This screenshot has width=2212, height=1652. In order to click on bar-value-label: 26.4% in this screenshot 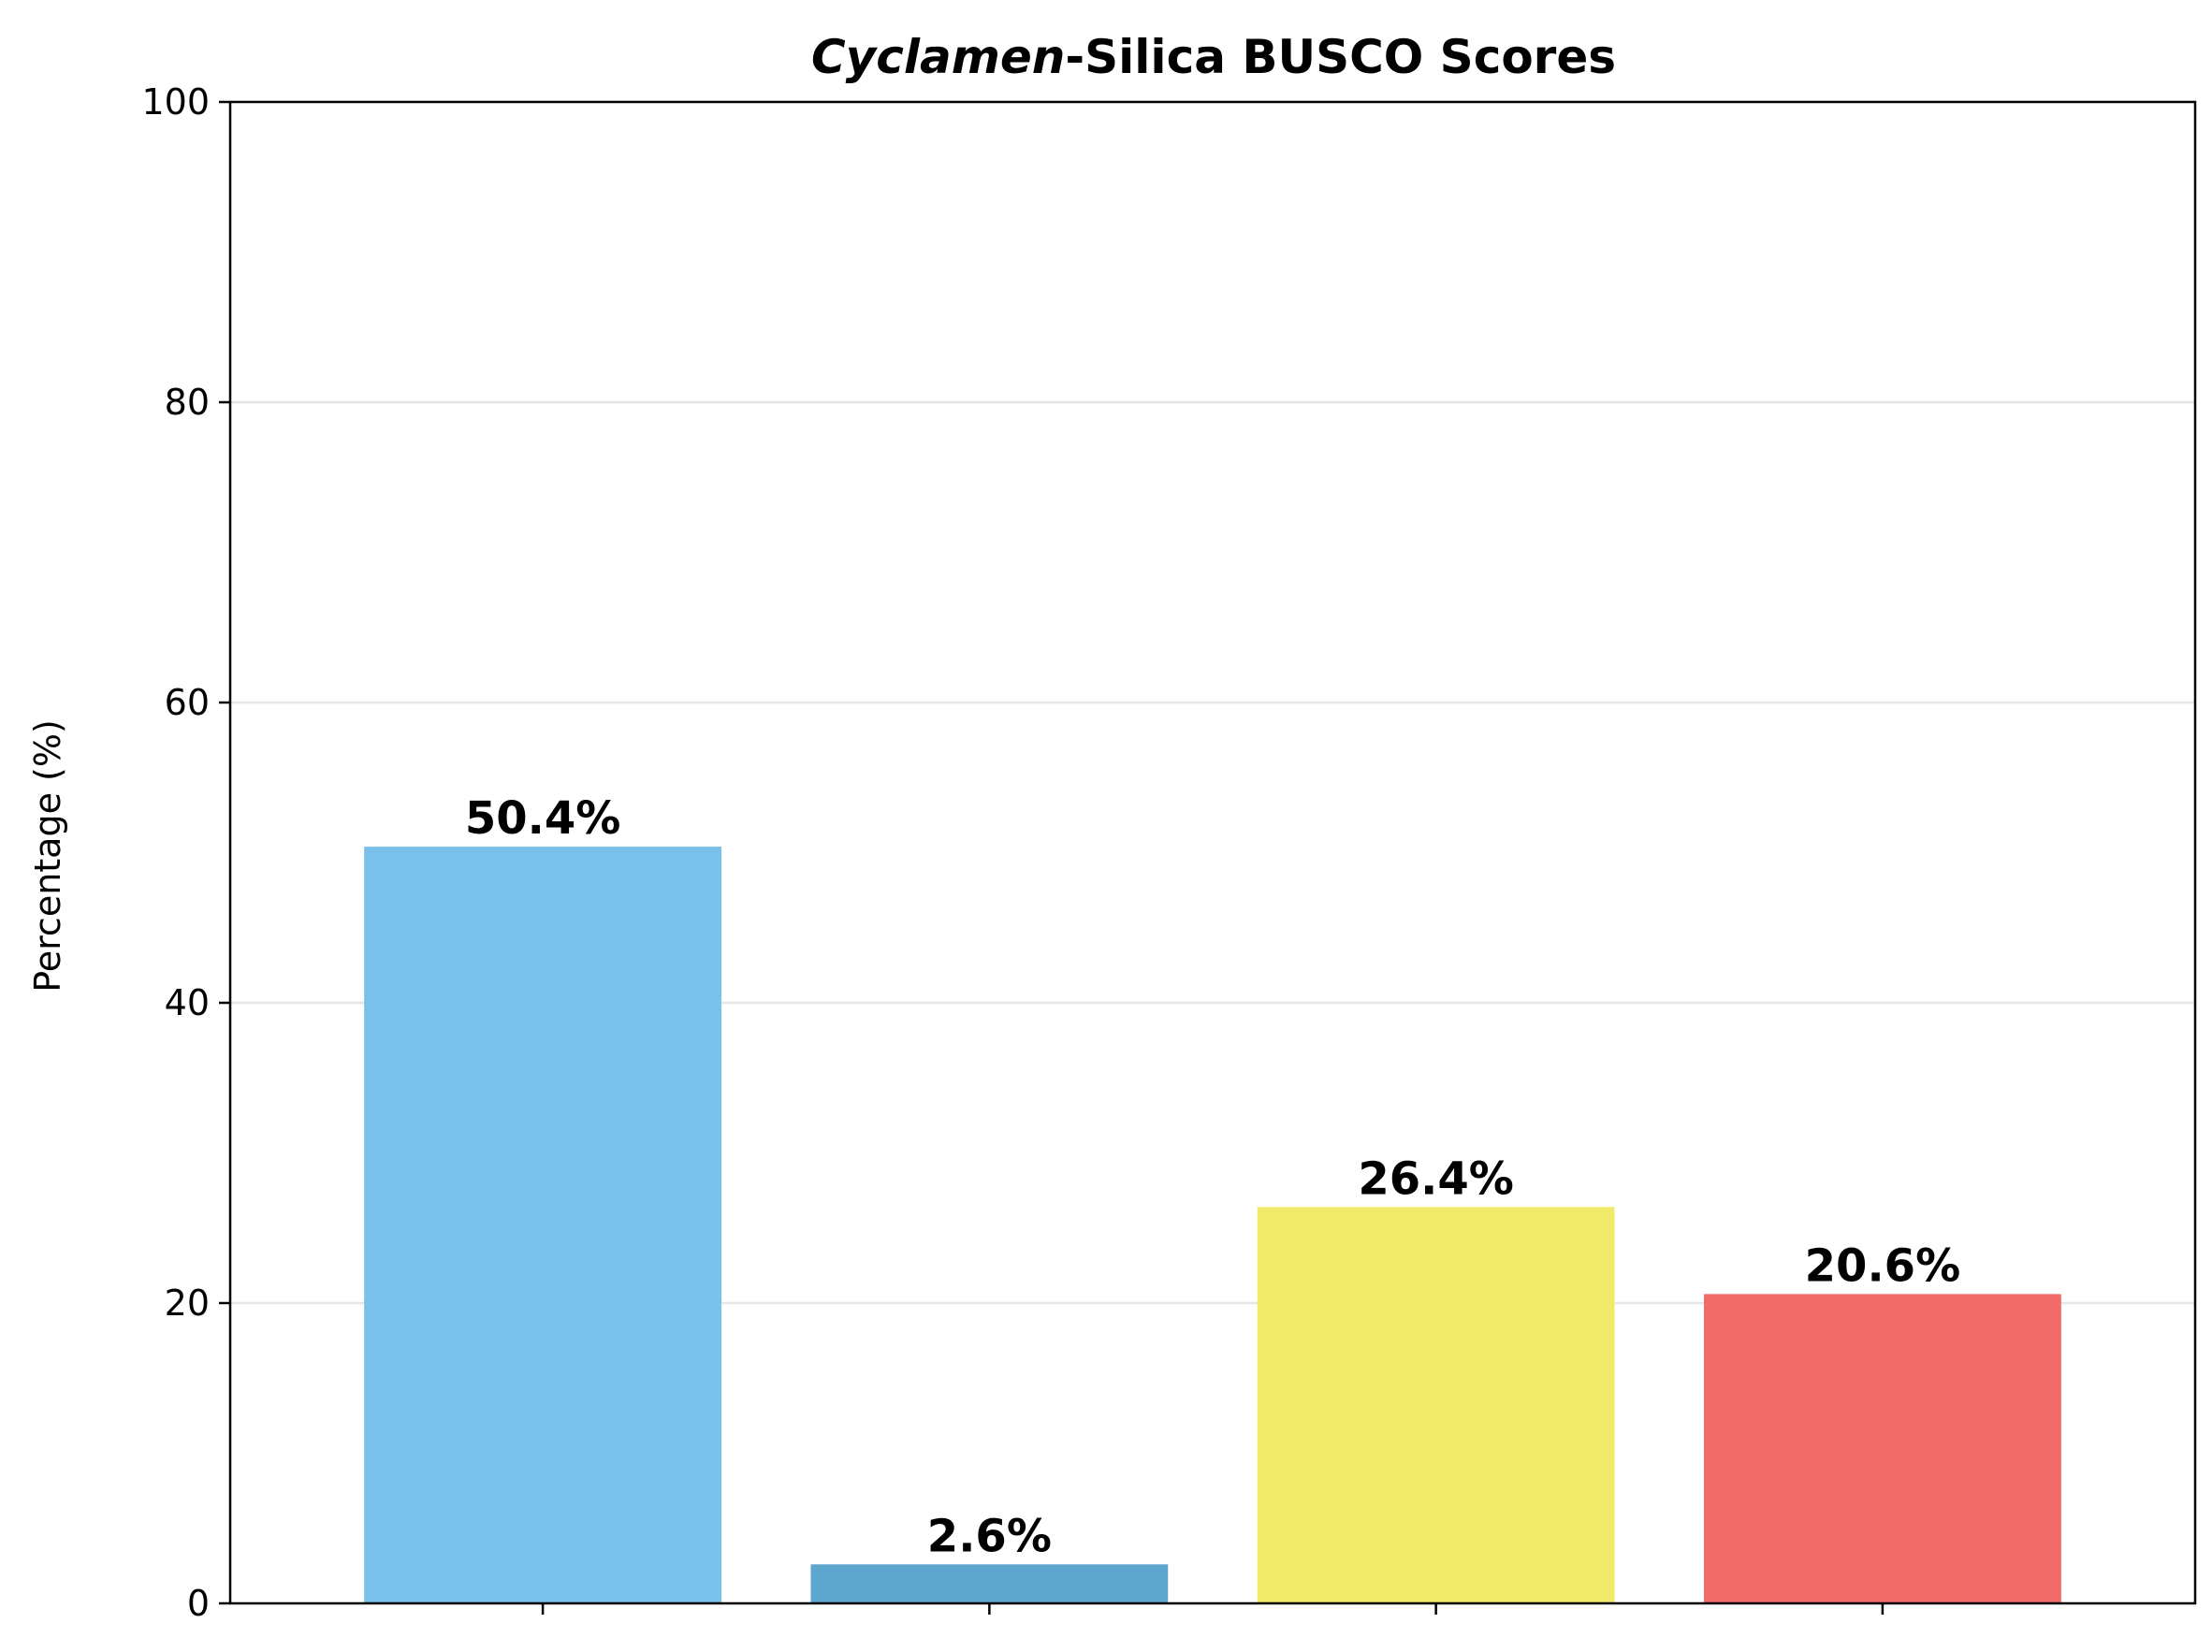, I will do `click(1436, 1178)`.